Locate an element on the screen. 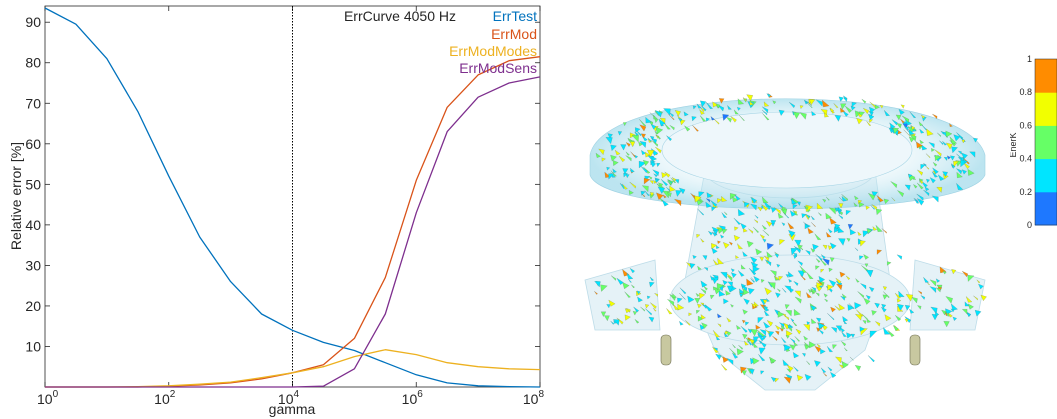  energy-colorbar: 1 0.8 0.6 0.4 0.2 0 EnerK is located at coordinates (1033, 142).